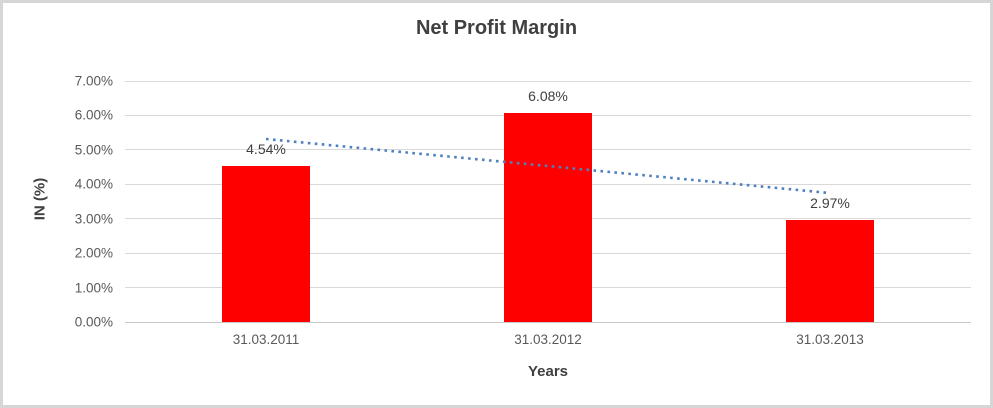  Describe the element at coordinates (93, 288) in the screenshot. I see `y-tick-label: 1.00%` at that location.